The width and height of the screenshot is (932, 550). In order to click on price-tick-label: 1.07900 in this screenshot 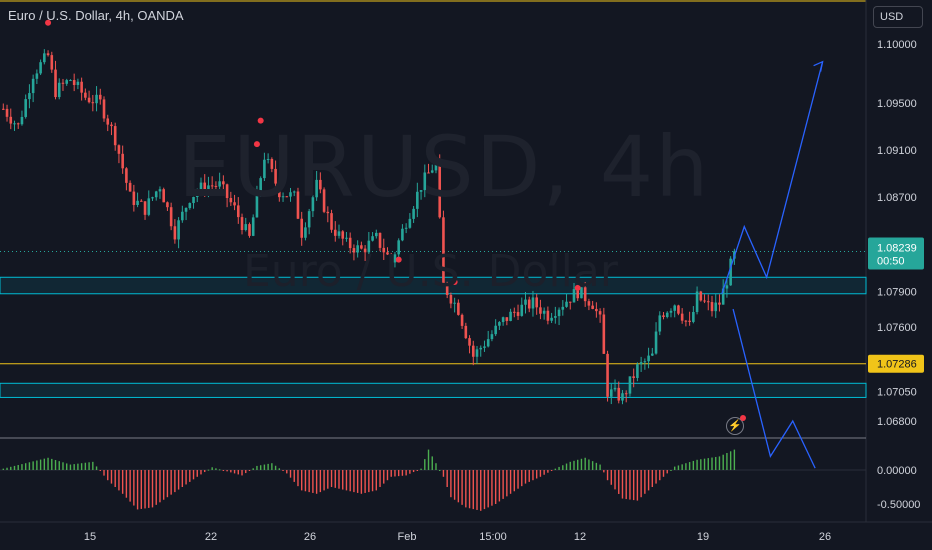, I will do `click(897, 292)`.